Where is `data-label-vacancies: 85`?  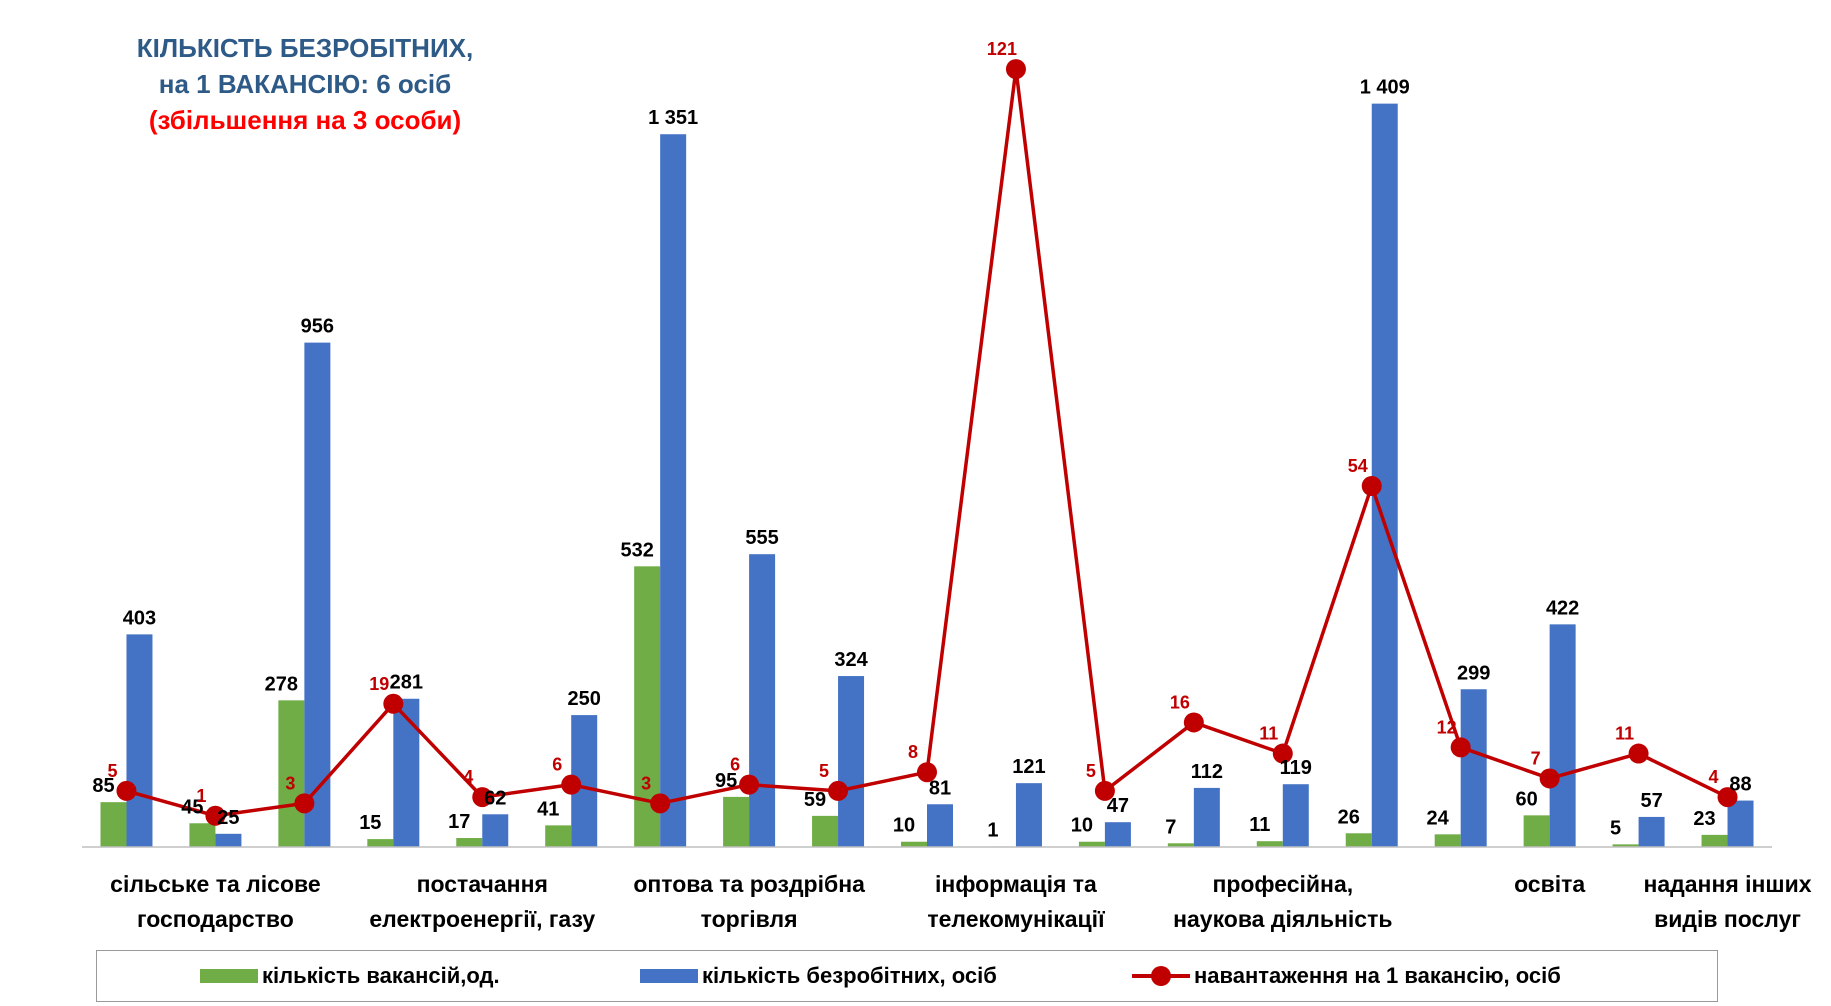
data-label-vacancies: 85 is located at coordinates (103, 786).